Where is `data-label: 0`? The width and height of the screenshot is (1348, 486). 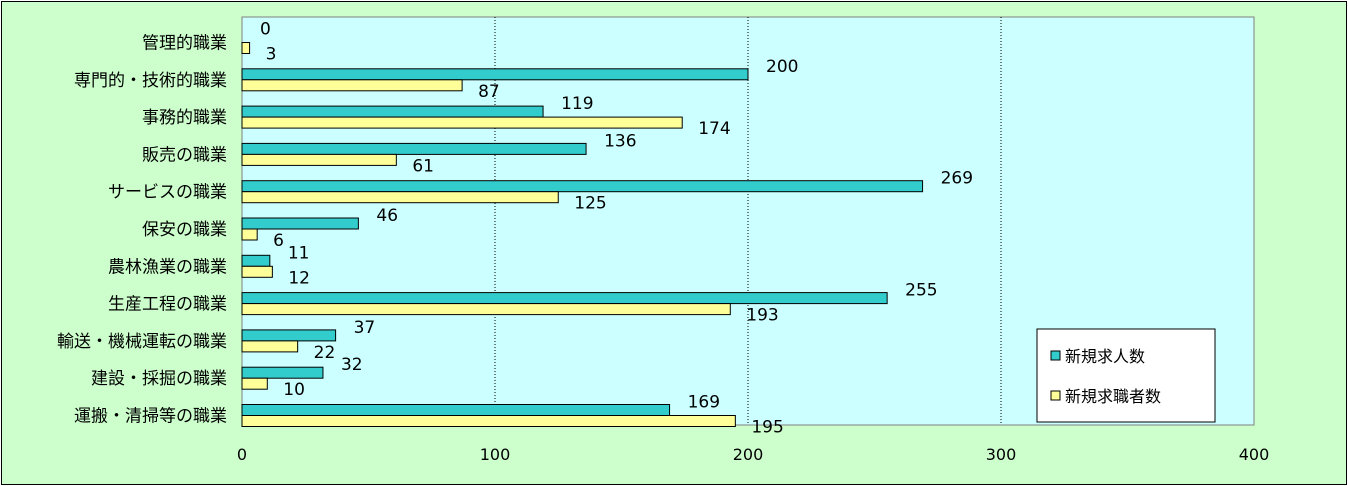 data-label: 0 is located at coordinates (265, 30).